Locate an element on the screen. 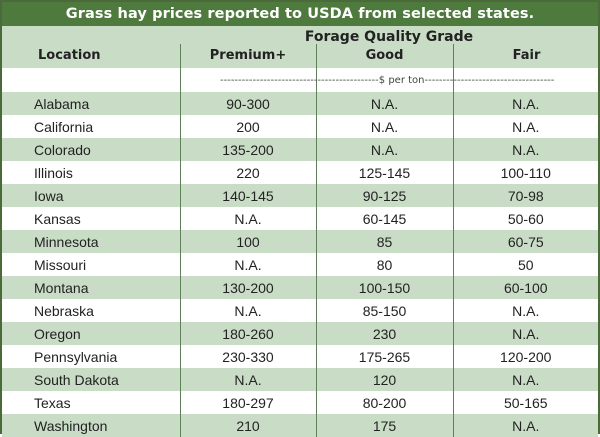 The height and width of the screenshot is (437, 600). fair-price-cell: 60-75 is located at coordinates (525, 241).